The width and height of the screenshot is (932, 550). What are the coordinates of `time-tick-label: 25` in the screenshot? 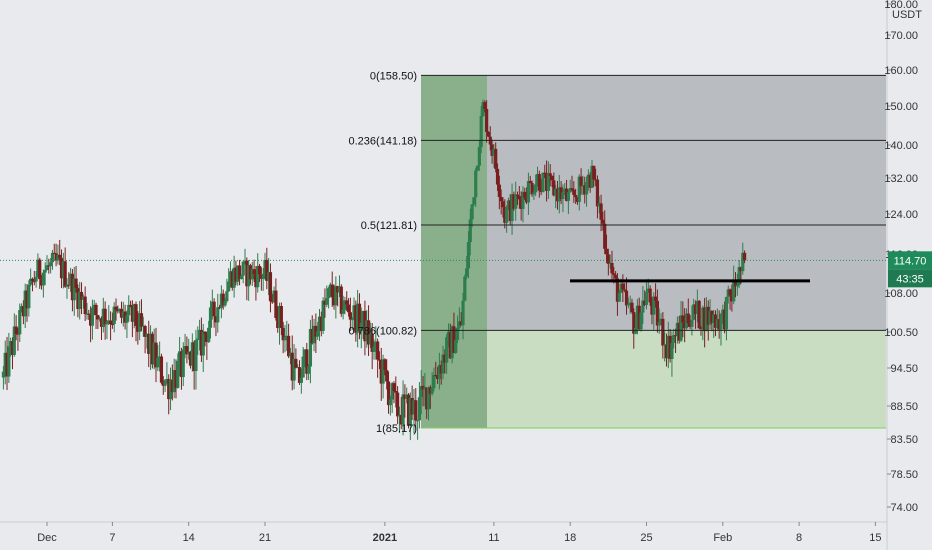 It's located at (646, 538).